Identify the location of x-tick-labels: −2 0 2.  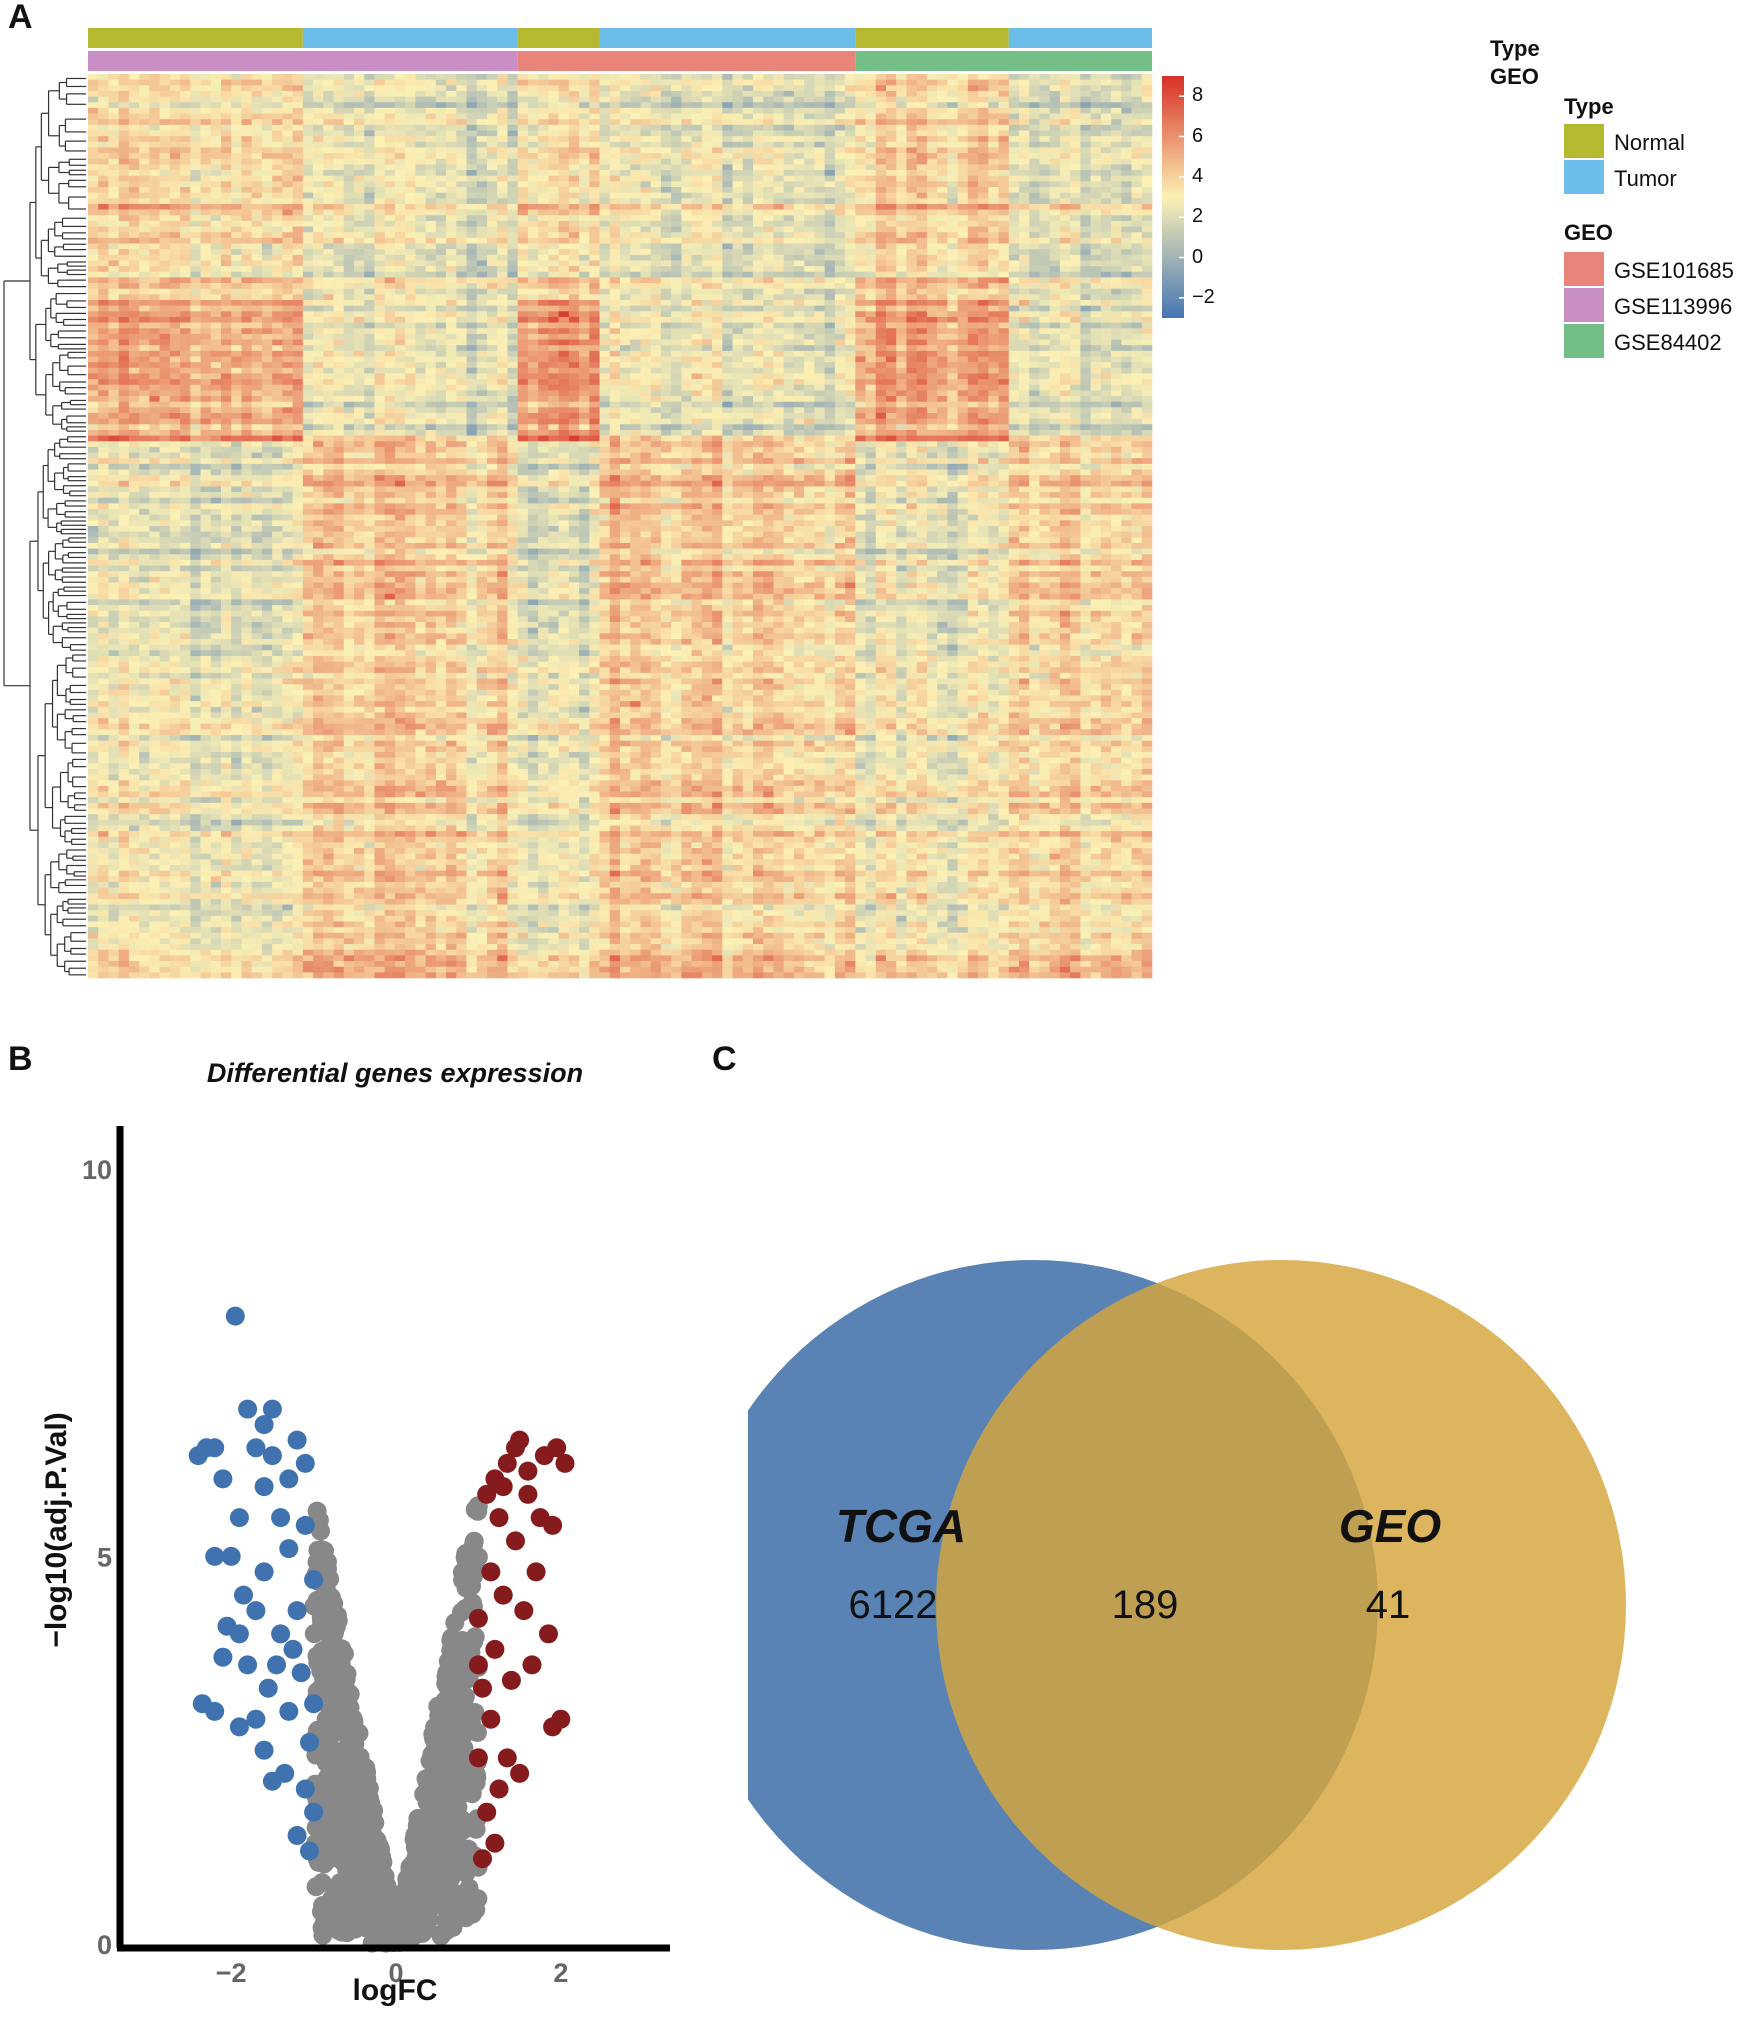
(392, 1973).